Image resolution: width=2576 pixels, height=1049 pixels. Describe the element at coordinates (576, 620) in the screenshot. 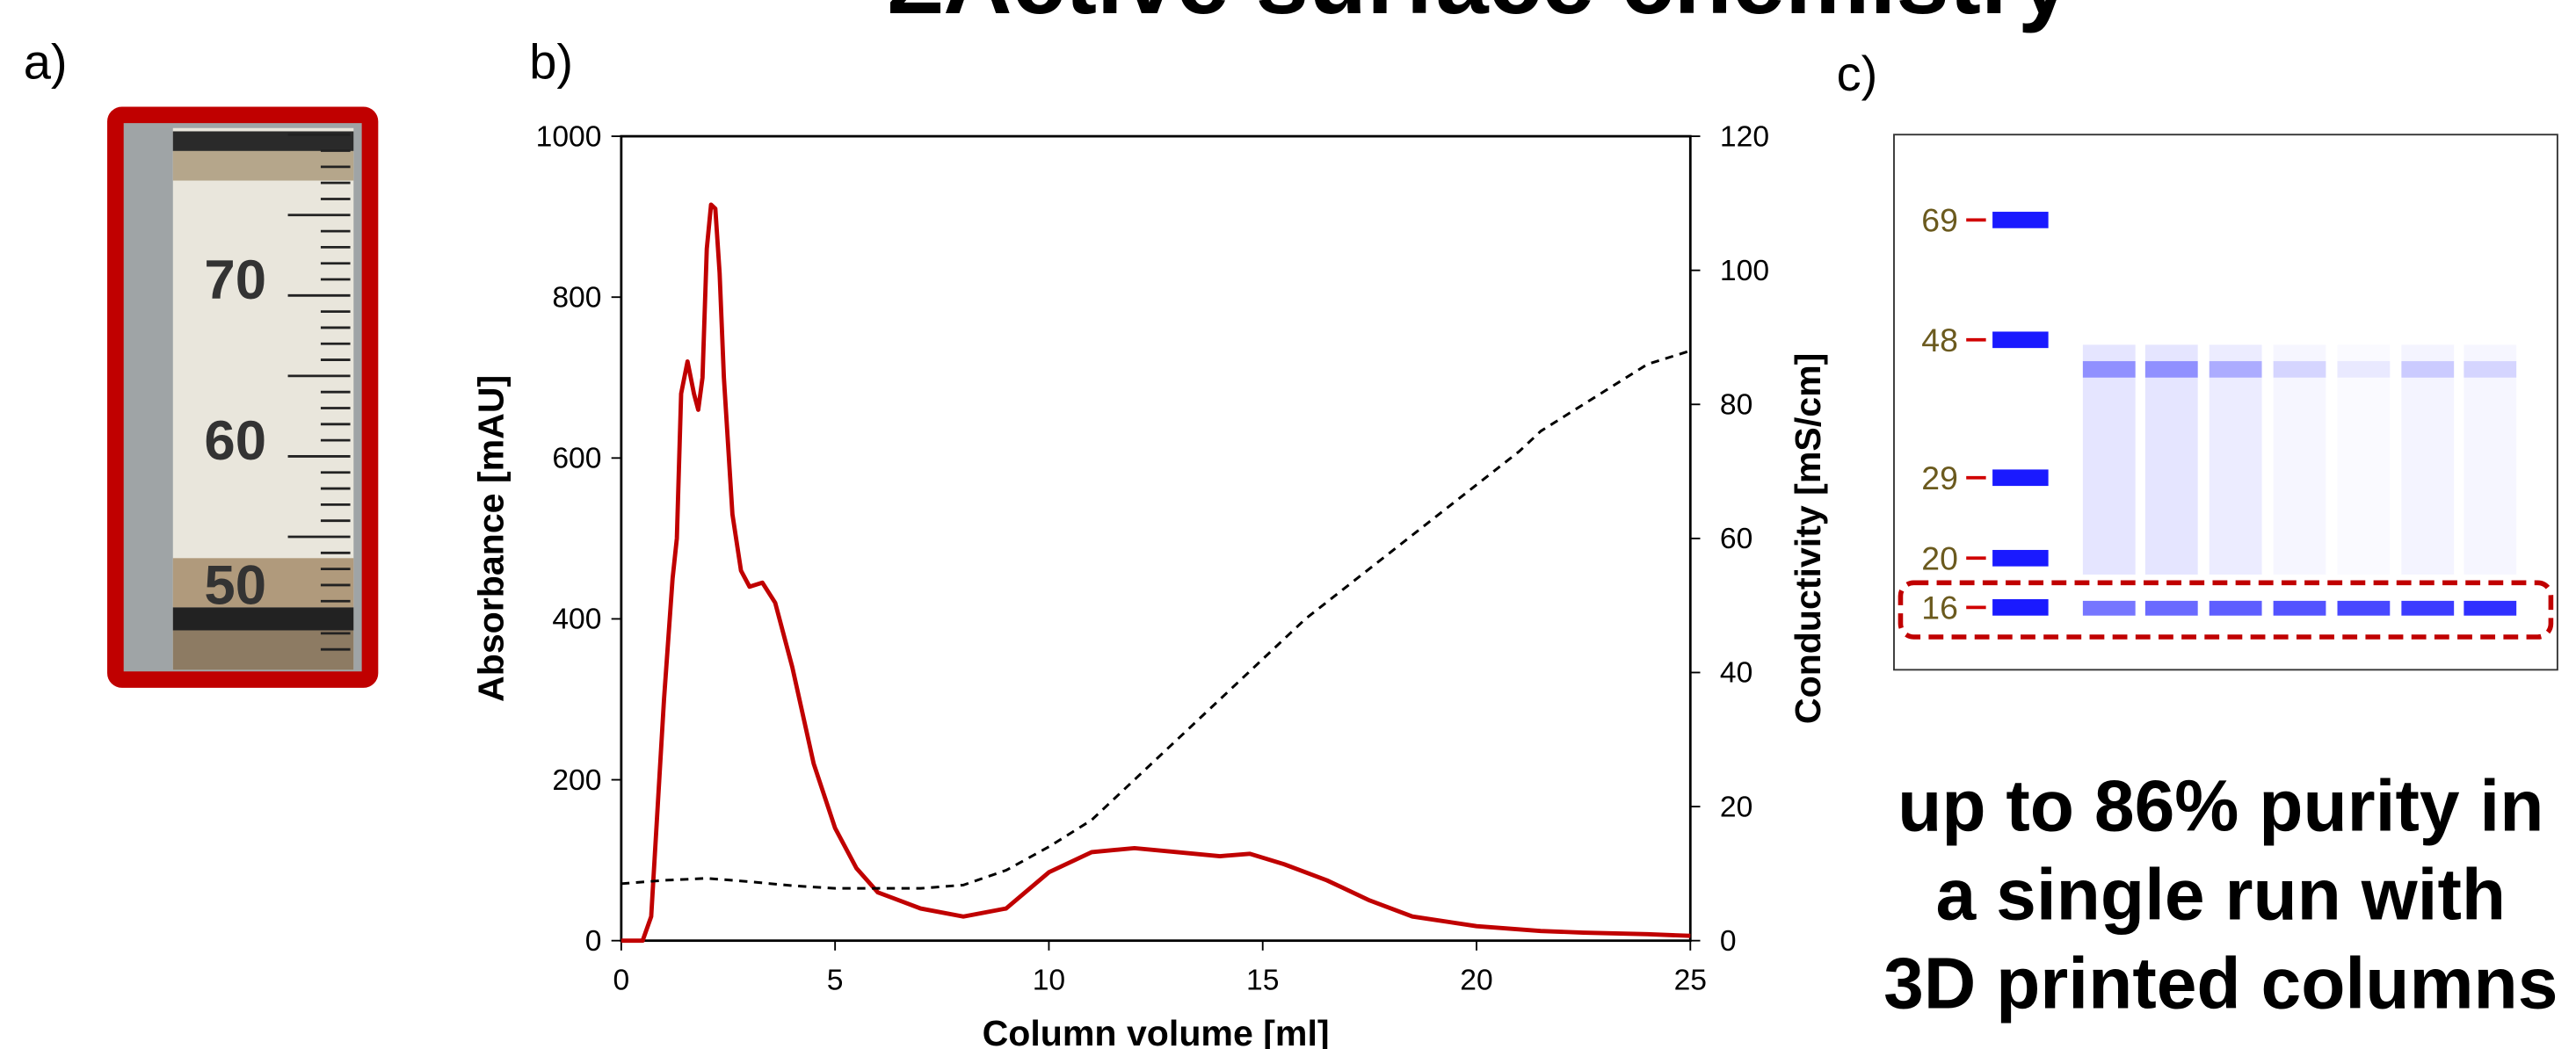

I see `y-tick-label: 400` at that location.